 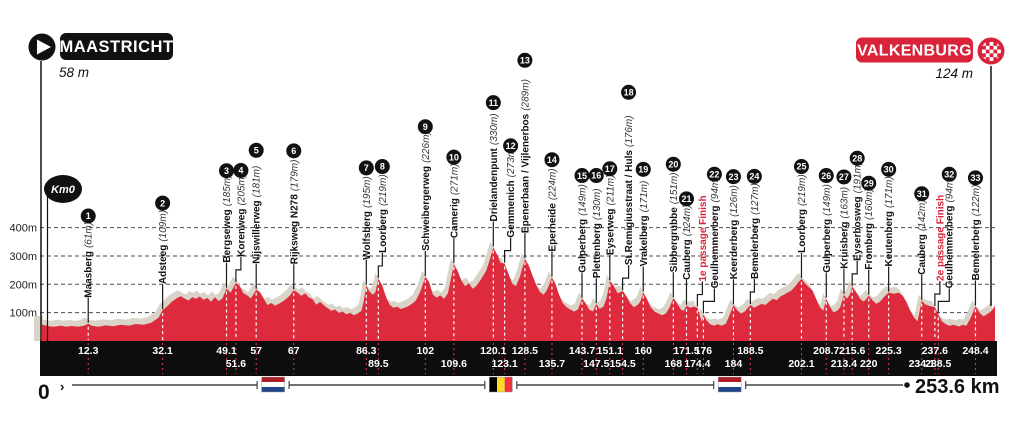 What do you see at coordinates (494, 167) in the screenshot?
I see `climb-label: Drielandenpunt (330m)` at bounding box center [494, 167].